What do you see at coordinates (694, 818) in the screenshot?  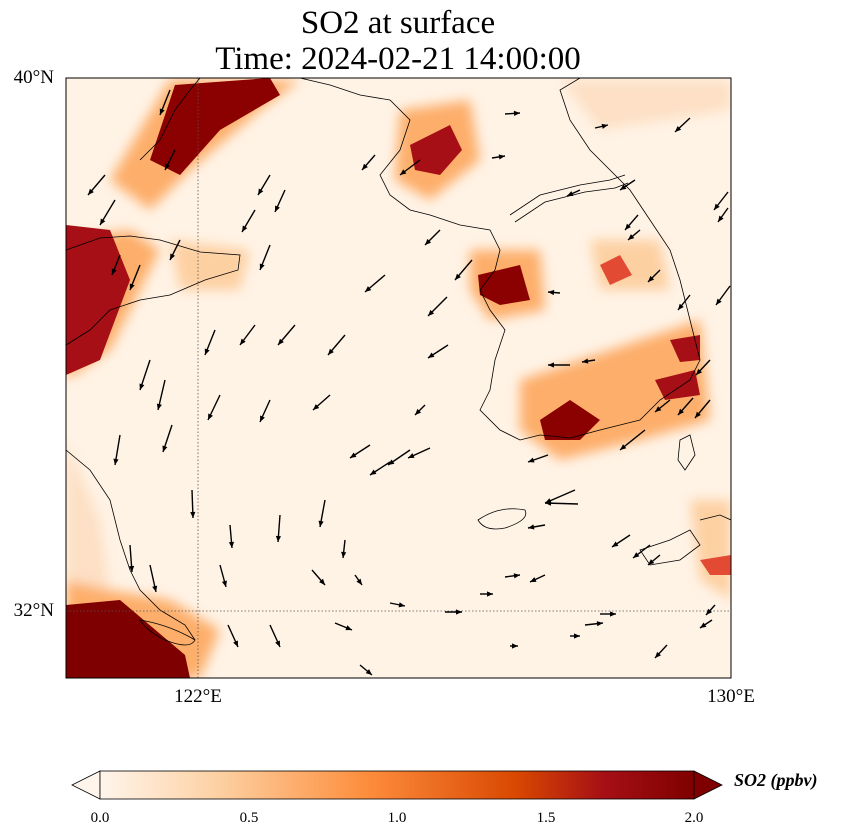 I see `colorbar-tick-4: 2.0` at bounding box center [694, 818].